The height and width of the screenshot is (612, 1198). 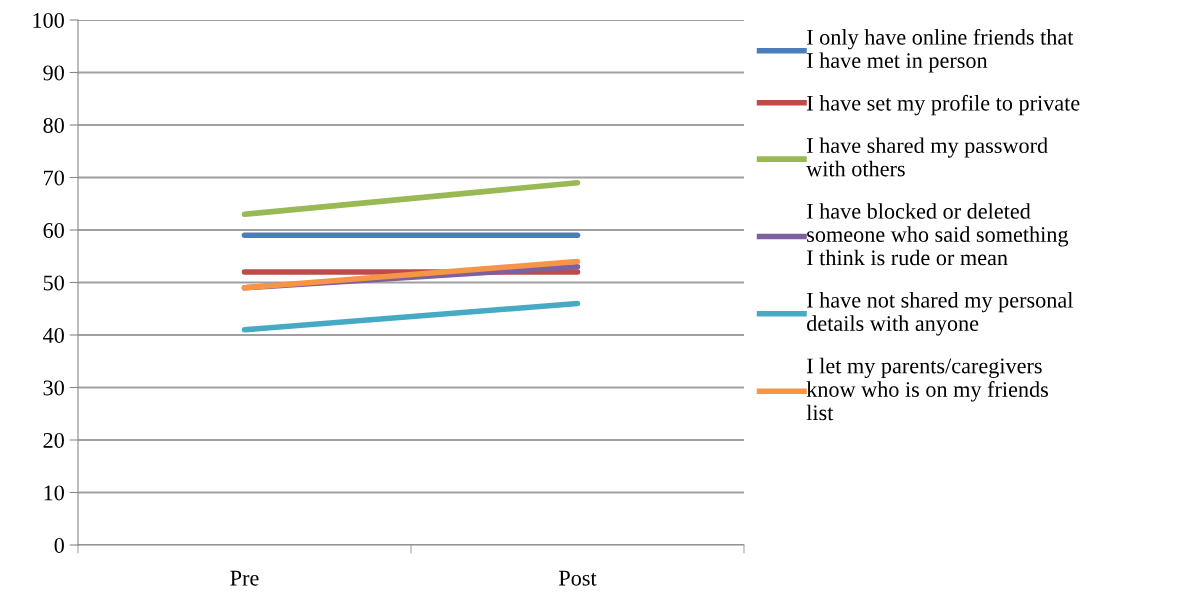 What do you see at coordinates (53, 125) in the screenshot?
I see `y-tick-label: 80` at bounding box center [53, 125].